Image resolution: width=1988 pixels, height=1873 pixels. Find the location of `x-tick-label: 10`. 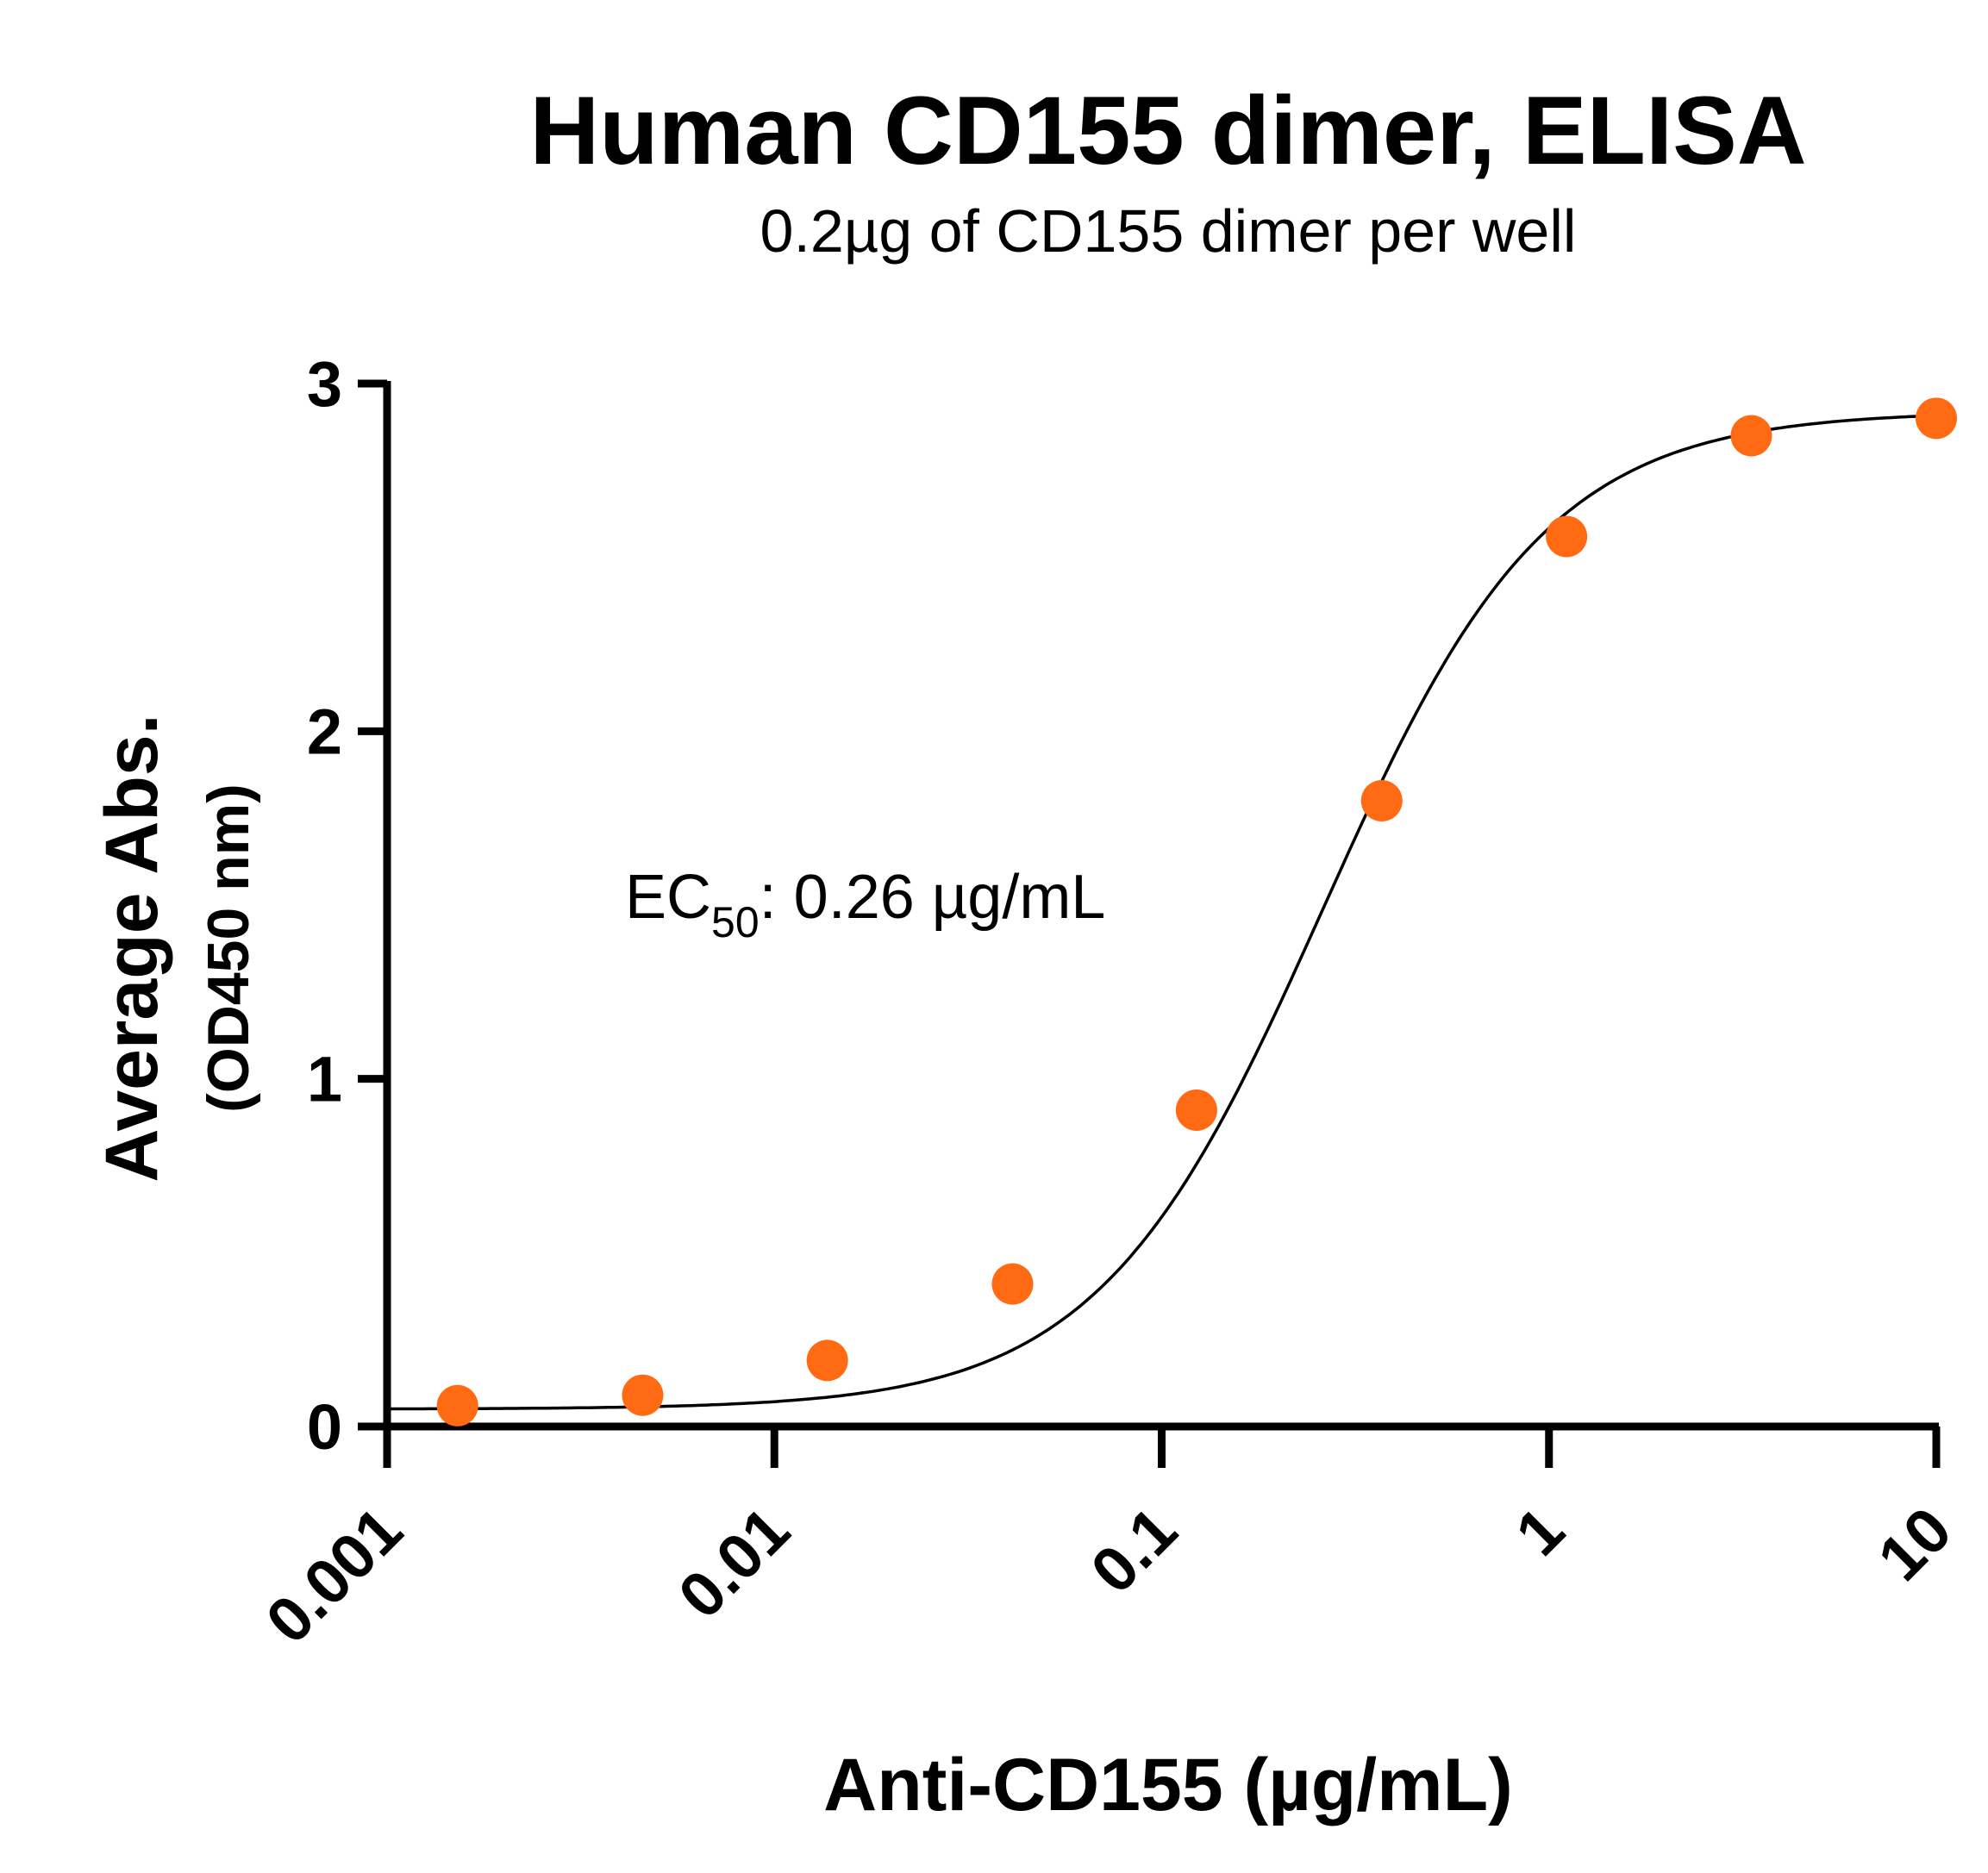

x-tick-label: 10 is located at coordinates (1915, 1544).